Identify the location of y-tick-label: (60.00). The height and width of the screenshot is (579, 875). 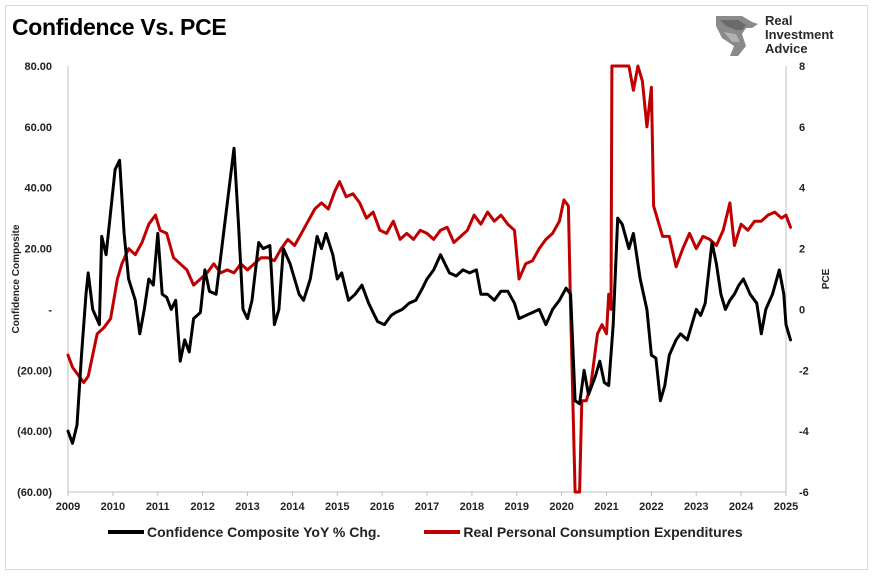
(34, 493).